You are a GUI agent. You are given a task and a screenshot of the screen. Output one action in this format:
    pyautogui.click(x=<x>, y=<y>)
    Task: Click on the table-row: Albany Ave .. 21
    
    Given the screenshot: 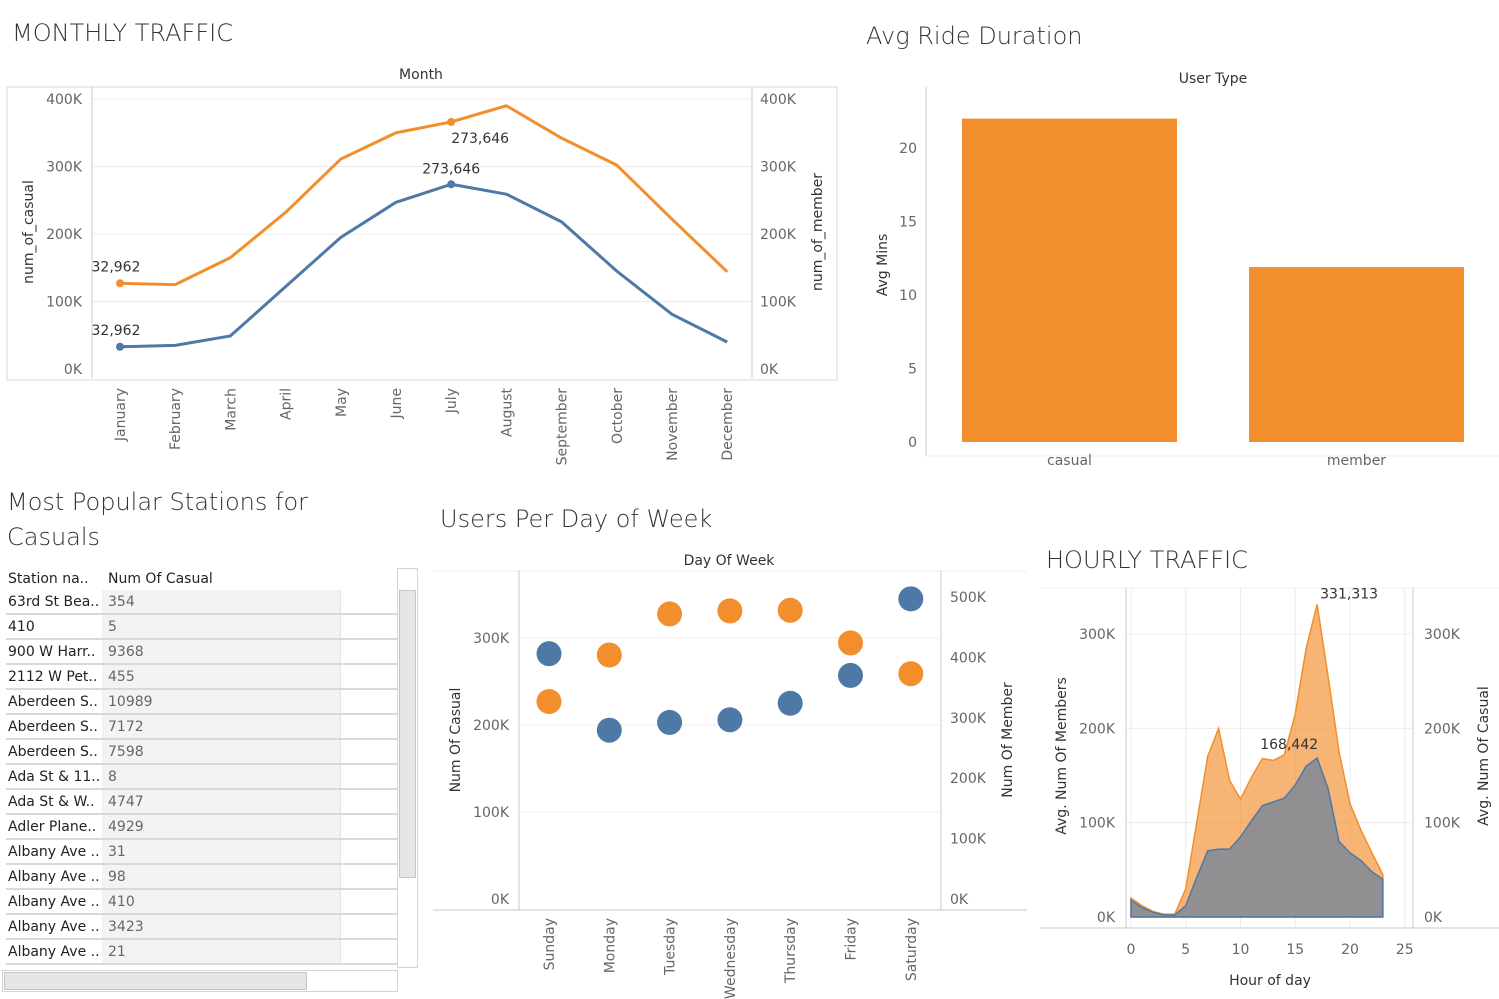 What is the action you would take?
    pyautogui.click(x=202, y=952)
    